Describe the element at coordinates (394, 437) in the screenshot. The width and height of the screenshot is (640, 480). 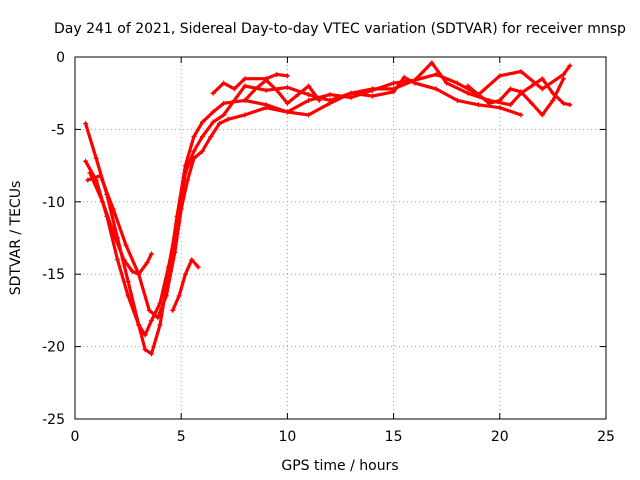
I see `x-tick-label: 15` at that location.